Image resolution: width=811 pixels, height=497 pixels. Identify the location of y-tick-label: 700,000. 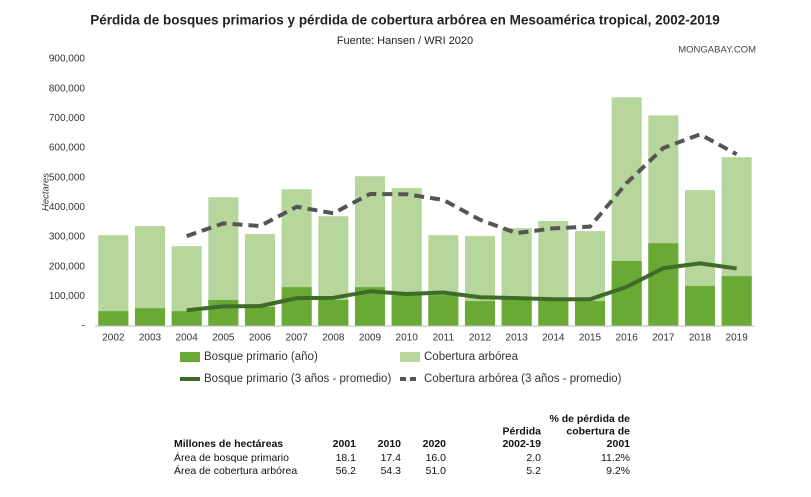
(67, 118).